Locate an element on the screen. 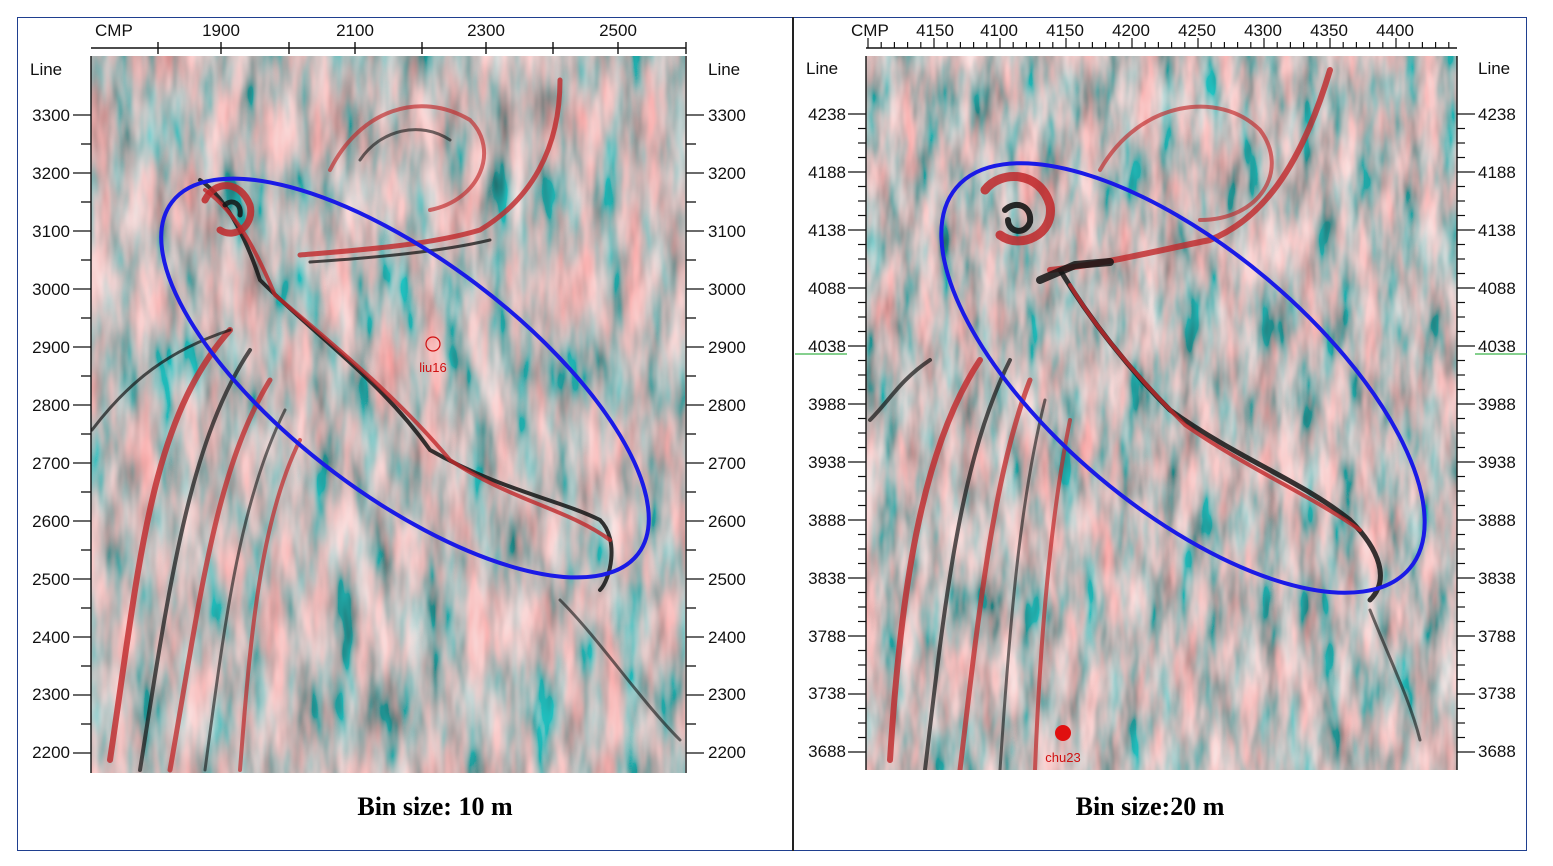  left-highlight-ellipse is located at coordinates (405, 378).